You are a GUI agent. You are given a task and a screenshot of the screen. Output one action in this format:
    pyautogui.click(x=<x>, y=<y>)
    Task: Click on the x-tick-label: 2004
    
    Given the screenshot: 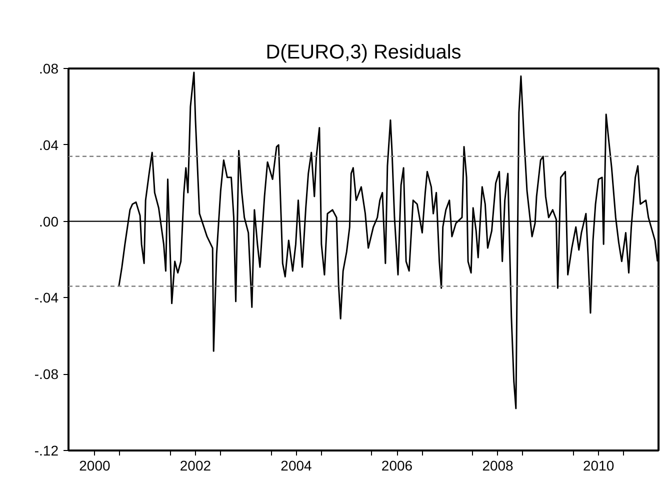 What is the action you would take?
    pyautogui.click(x=296, y=466)
    